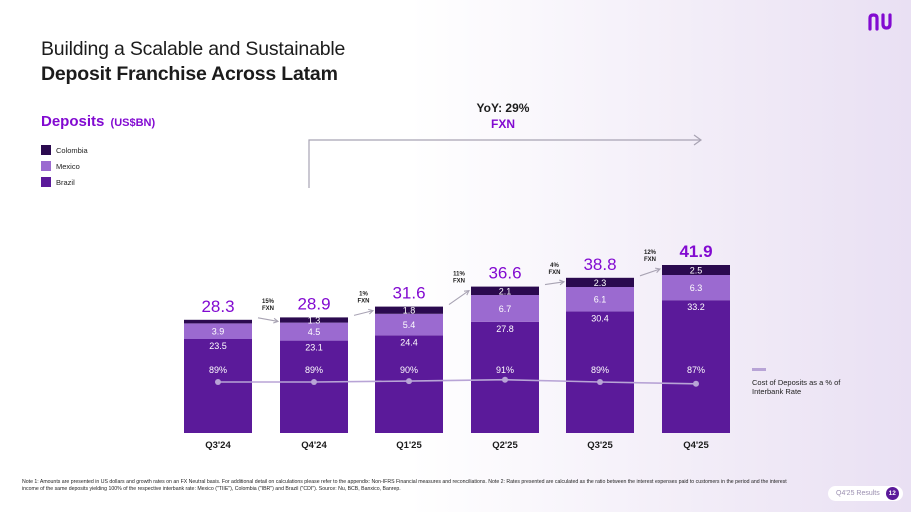  I want to click on x-tick-label-2: Q1'25, so click(409, 445).